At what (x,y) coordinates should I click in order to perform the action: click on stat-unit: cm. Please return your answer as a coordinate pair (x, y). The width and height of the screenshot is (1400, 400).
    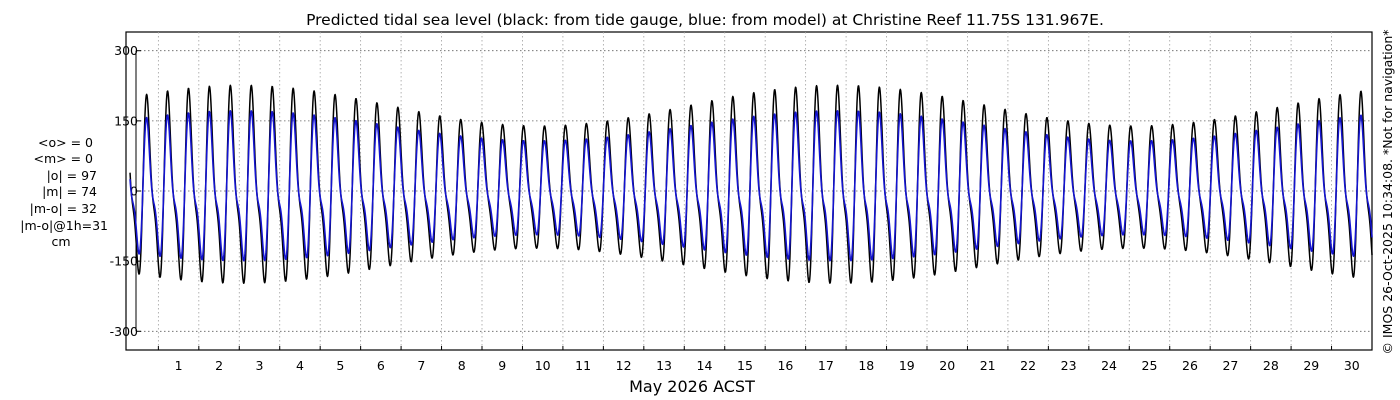
    Looking at the image, I should click on (60, 241).